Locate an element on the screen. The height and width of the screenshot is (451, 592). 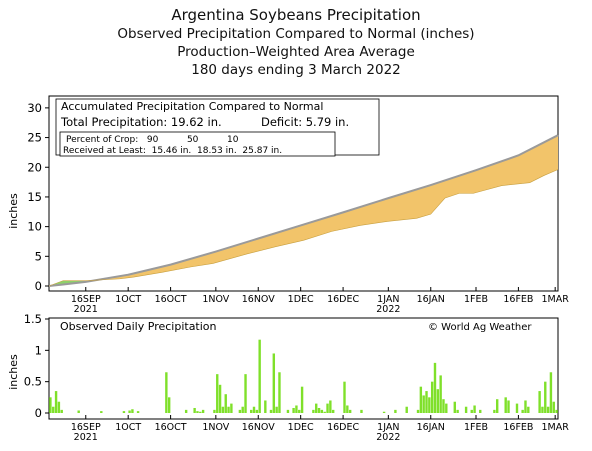
top-y-tick-label: 10 is located at coordinates (34, 227).